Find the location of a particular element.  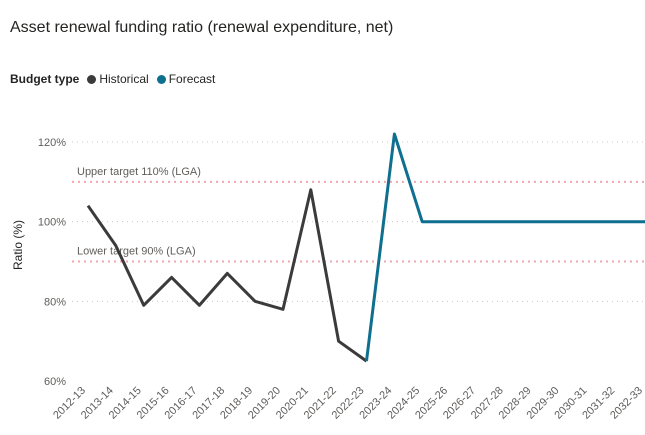

y-tick-label: 120% is located at coordinates (52, 143).